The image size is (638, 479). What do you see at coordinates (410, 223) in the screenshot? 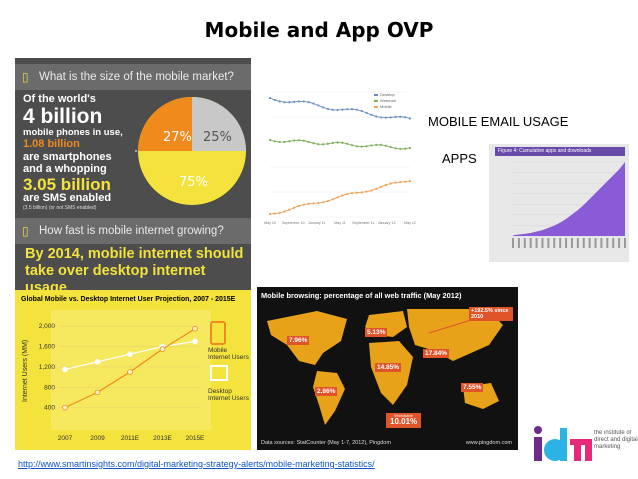
I see `email-x-tick: May 12` at bounding box center [410, 223].